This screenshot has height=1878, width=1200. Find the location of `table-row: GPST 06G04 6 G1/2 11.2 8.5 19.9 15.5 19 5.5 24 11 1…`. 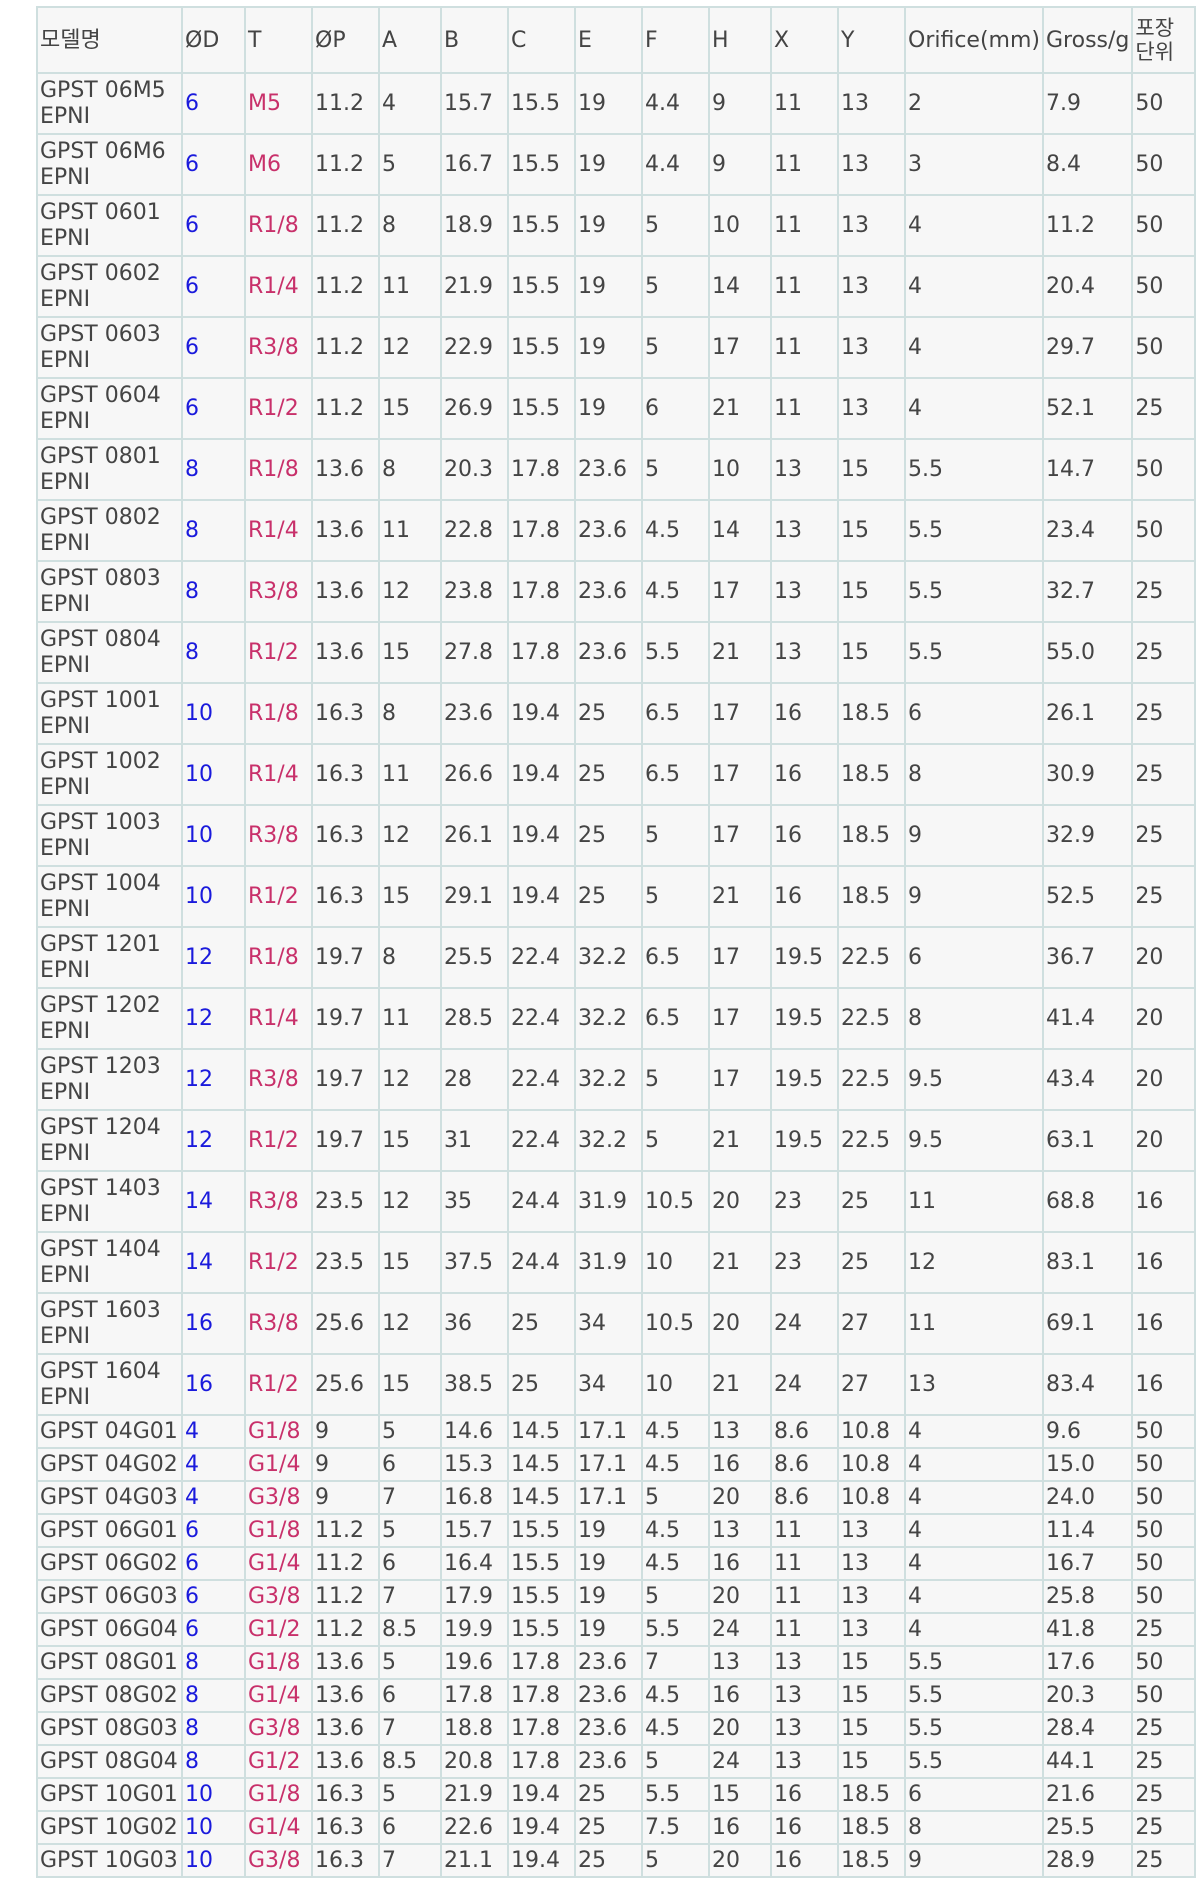

table-row: GPST 06G04 6 G1/2 11.2 8.5 19.9 15.5 19 5.5 24 11 1… is located at coordinates (616, 1629).